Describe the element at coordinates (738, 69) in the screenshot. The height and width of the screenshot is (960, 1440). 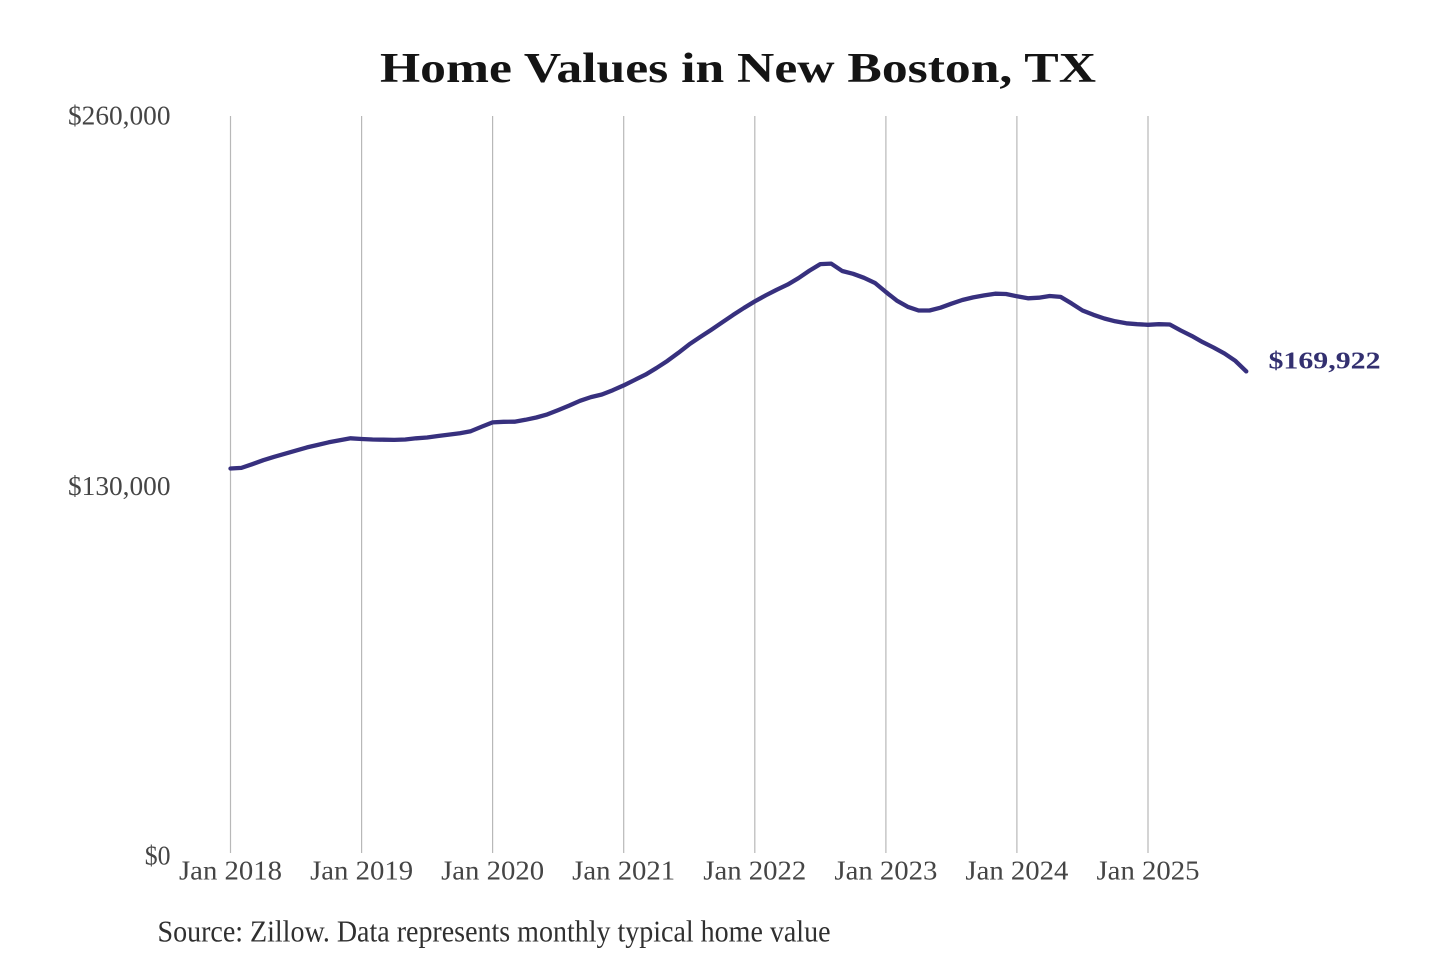
I see `svg-text: Home Values in New Boston, TX` at that location.